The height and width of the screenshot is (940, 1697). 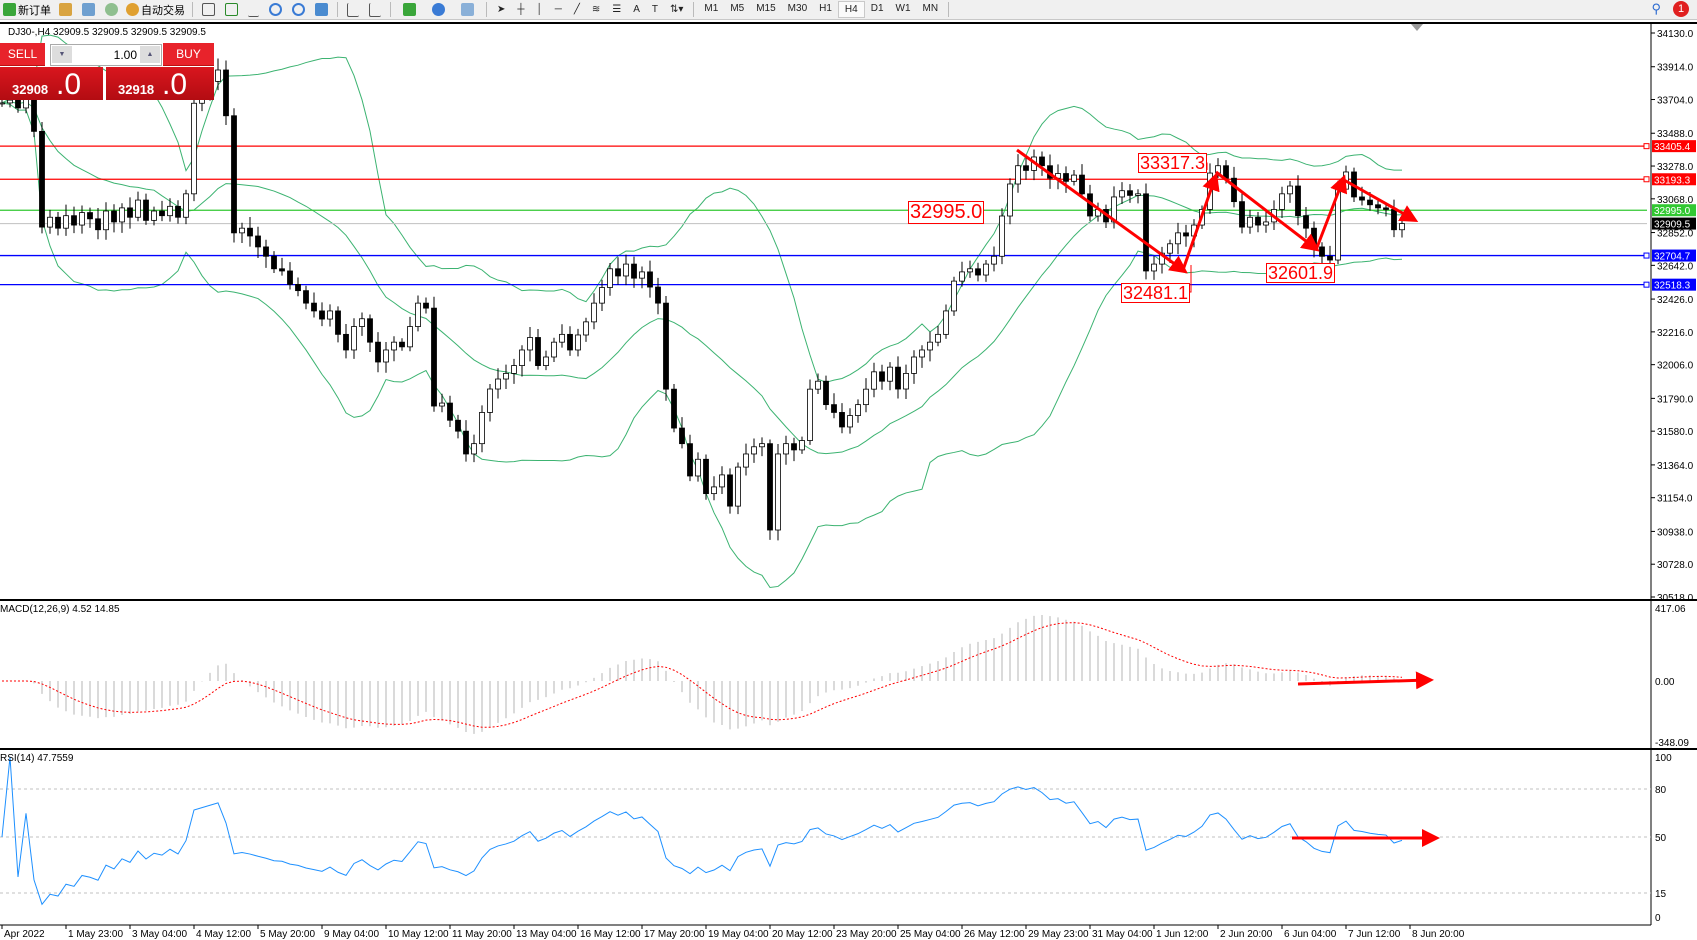 What do you see at coordinates (160, 84) in the screenshot?
I see `buy-price-box: 32918 .0` at bounding box center [160, 84].